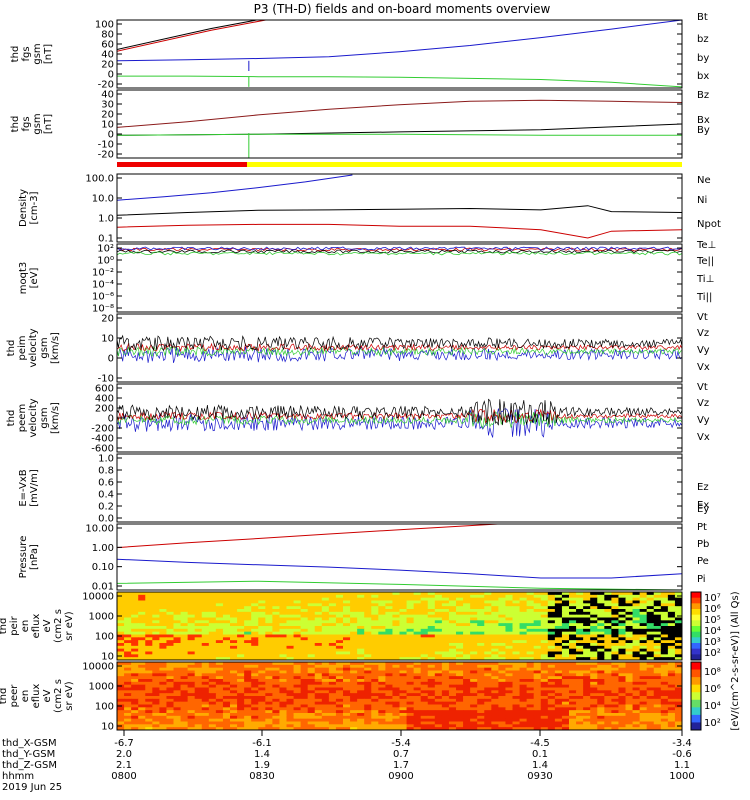 This screenshot has width=750, height=800. What do you see at coordinates (262, 743) in the screenshot?
I see `footer-value: -6.1` at bounding box center [262, 743].